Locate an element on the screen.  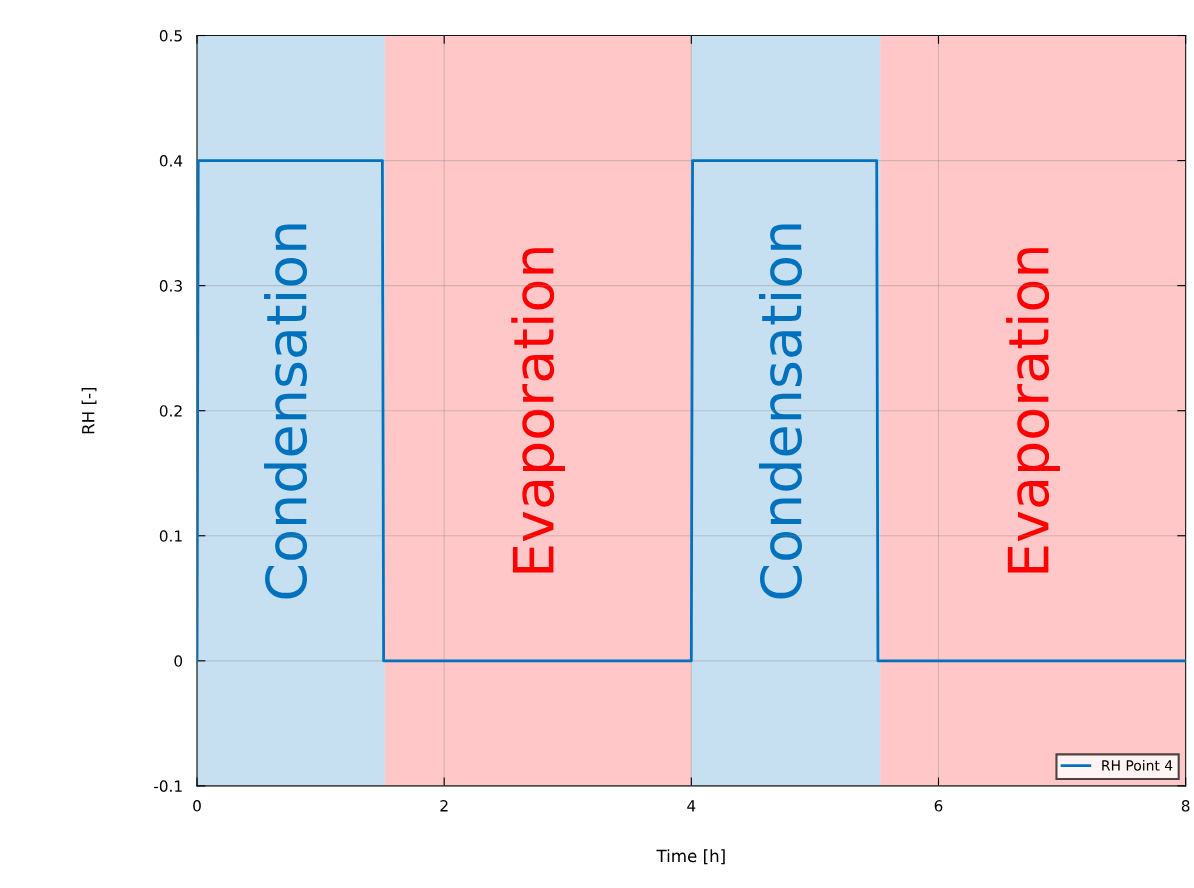
x-tick-label: 4 is located at coordinates (691, 806).